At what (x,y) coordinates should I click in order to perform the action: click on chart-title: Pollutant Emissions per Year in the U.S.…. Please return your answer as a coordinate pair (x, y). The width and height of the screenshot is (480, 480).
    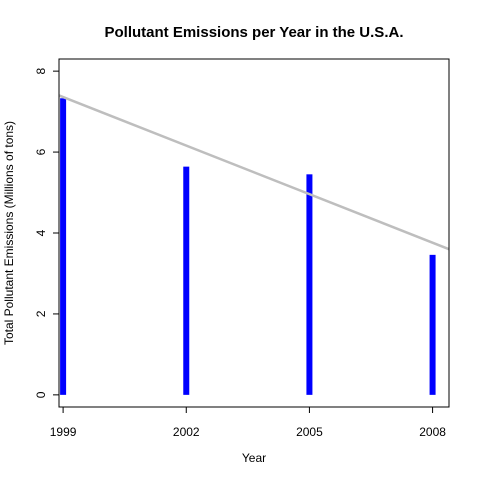
    Looking at the image, I should click on (254, 32).